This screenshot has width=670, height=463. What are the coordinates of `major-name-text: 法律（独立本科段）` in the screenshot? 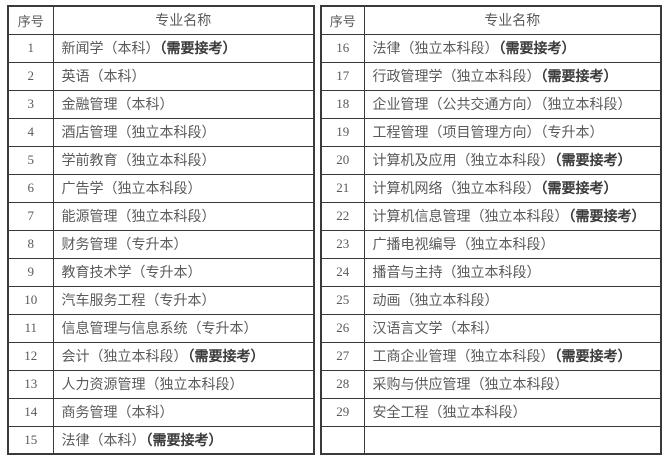 It's located at (435, 49).